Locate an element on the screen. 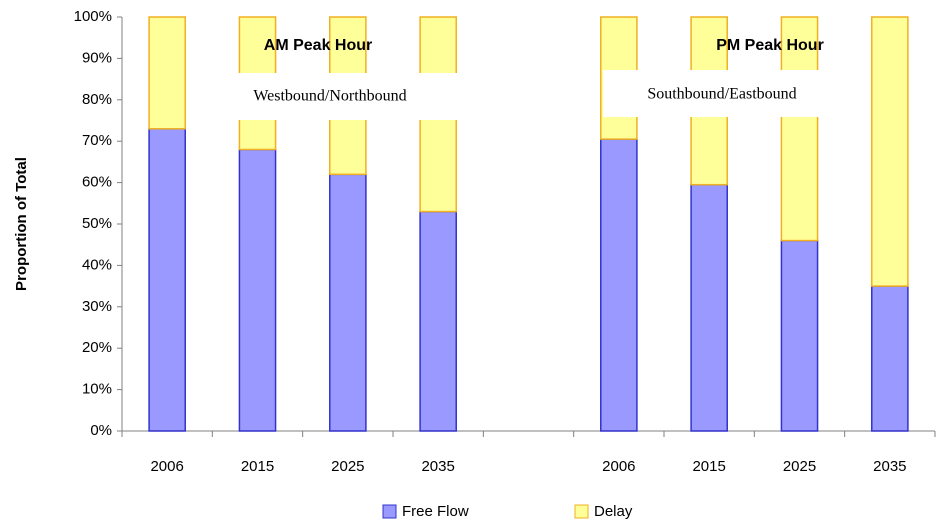 The width and height of the screenshot is (937, 527). y-tick-label: 90% is located at coordinates (97, 57).